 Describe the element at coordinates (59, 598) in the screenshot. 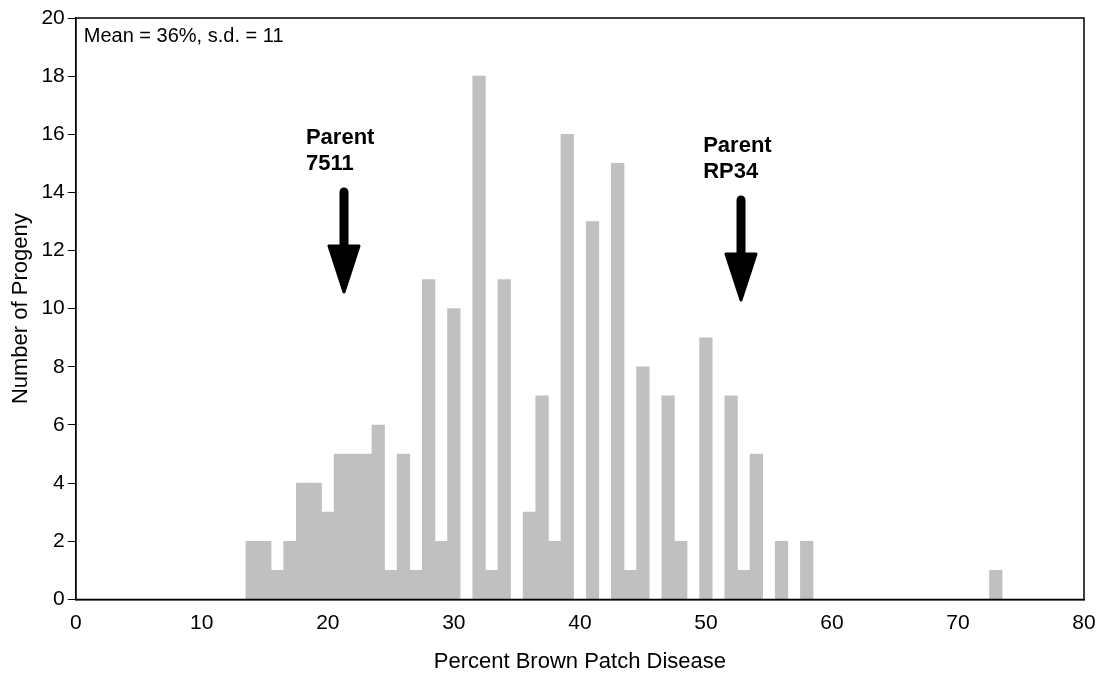

I see `y-tick-label: 0` at that location.